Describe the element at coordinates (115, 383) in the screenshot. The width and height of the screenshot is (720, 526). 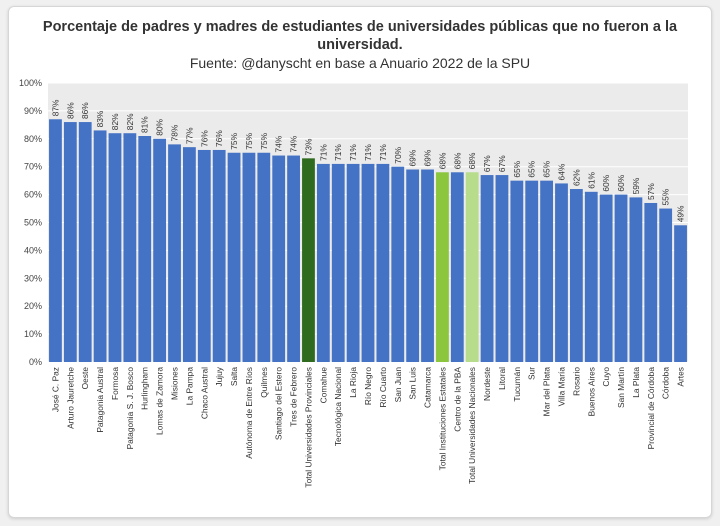
I see `x-tick-label: Formosa` at that location.